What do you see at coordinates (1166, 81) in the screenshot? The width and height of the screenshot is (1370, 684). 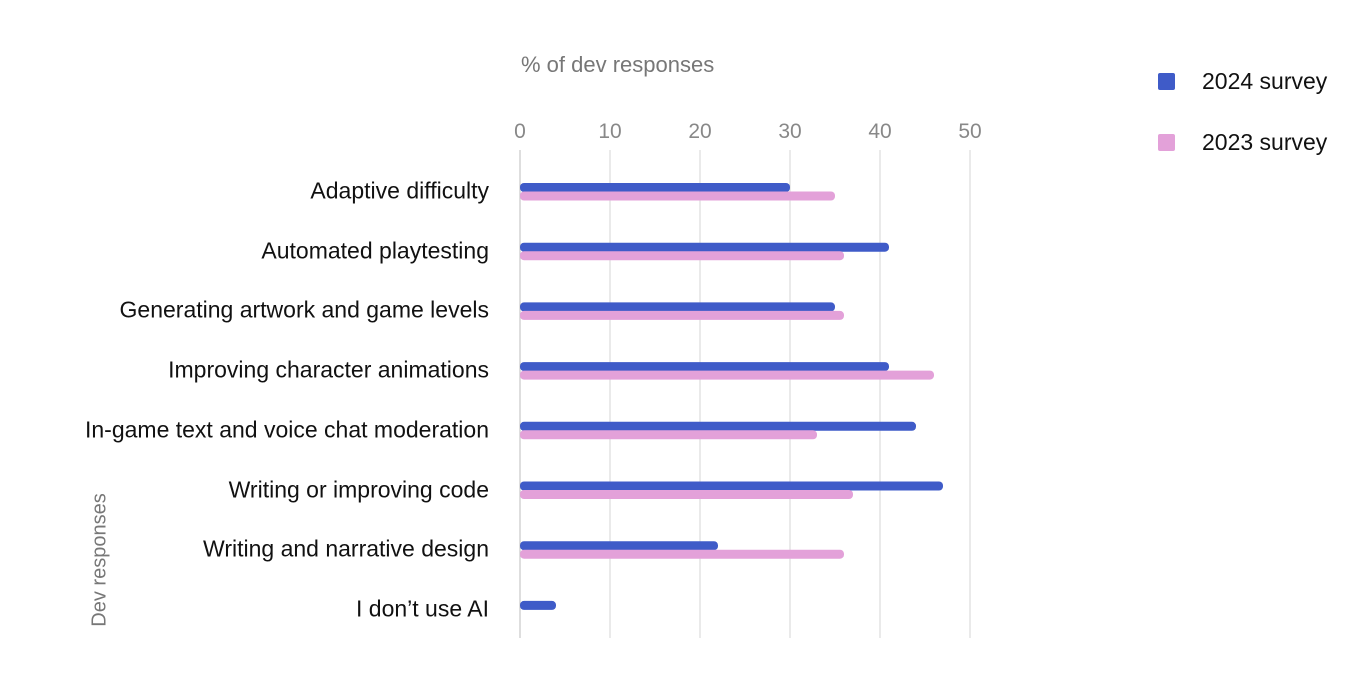 I see `legend-swatch-2024` at bounding box center [1166, 81].